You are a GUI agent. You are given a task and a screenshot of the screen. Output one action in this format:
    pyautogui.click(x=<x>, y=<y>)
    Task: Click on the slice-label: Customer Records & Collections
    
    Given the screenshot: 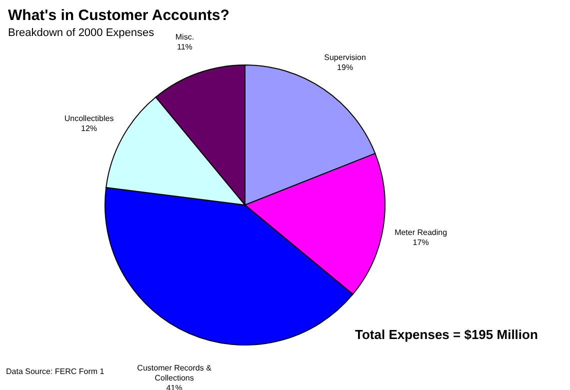 What is the action you would take?
    pyautogui.click(x=174, y=372)
    